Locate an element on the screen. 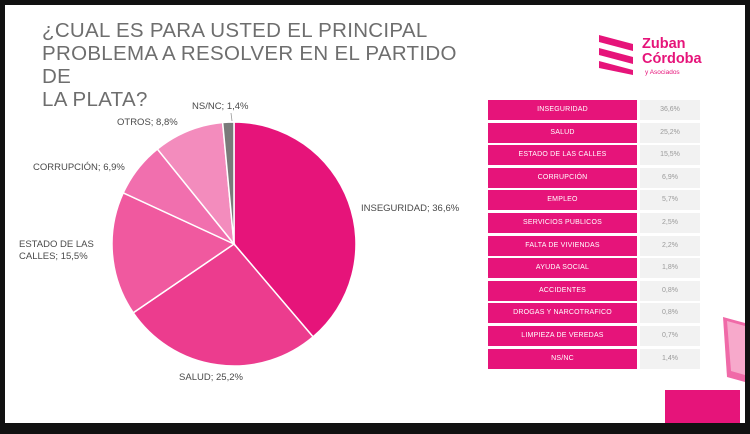 The image size is (750, 434). table-row: AYUDA SOCIAL 1,8% is located at coordinates (595, 268).